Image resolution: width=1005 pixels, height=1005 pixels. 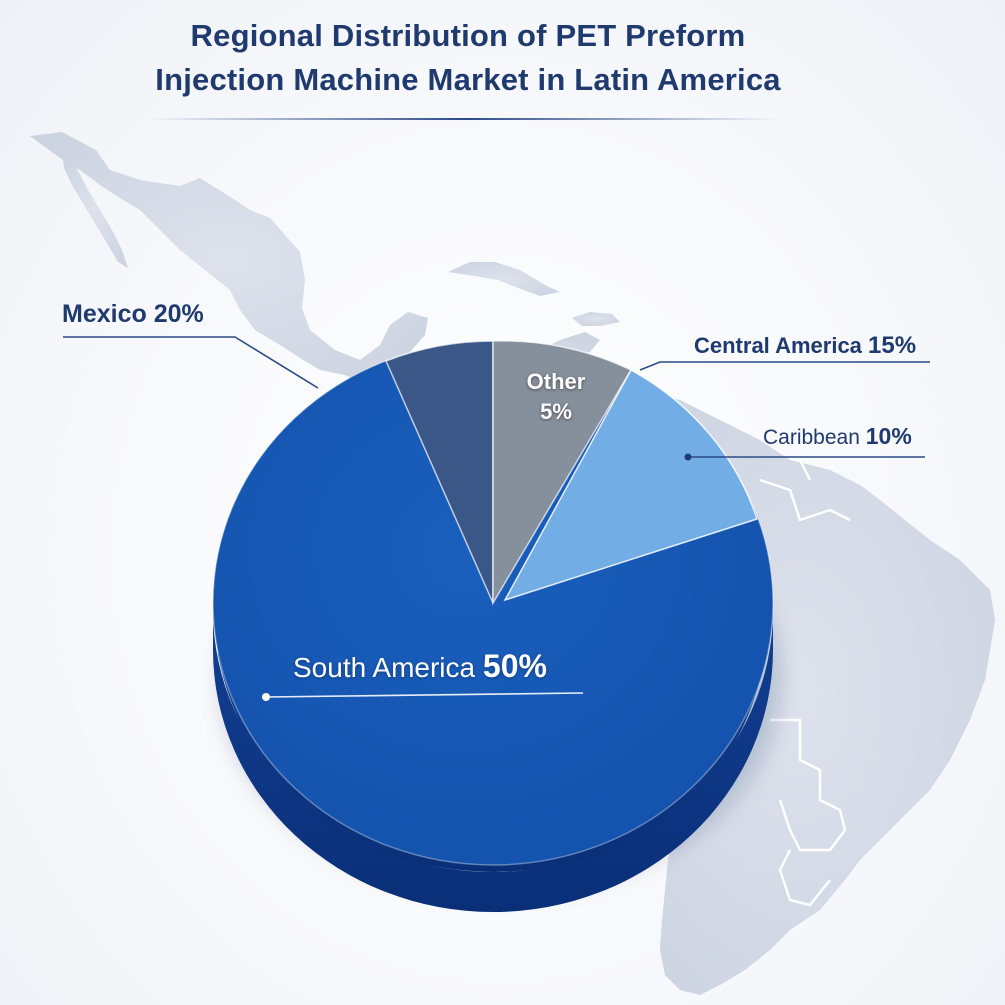 What do you see at coordinates (229, 258) in the screenshot?
I see `map-mexico` at bounding box center [229, 258].